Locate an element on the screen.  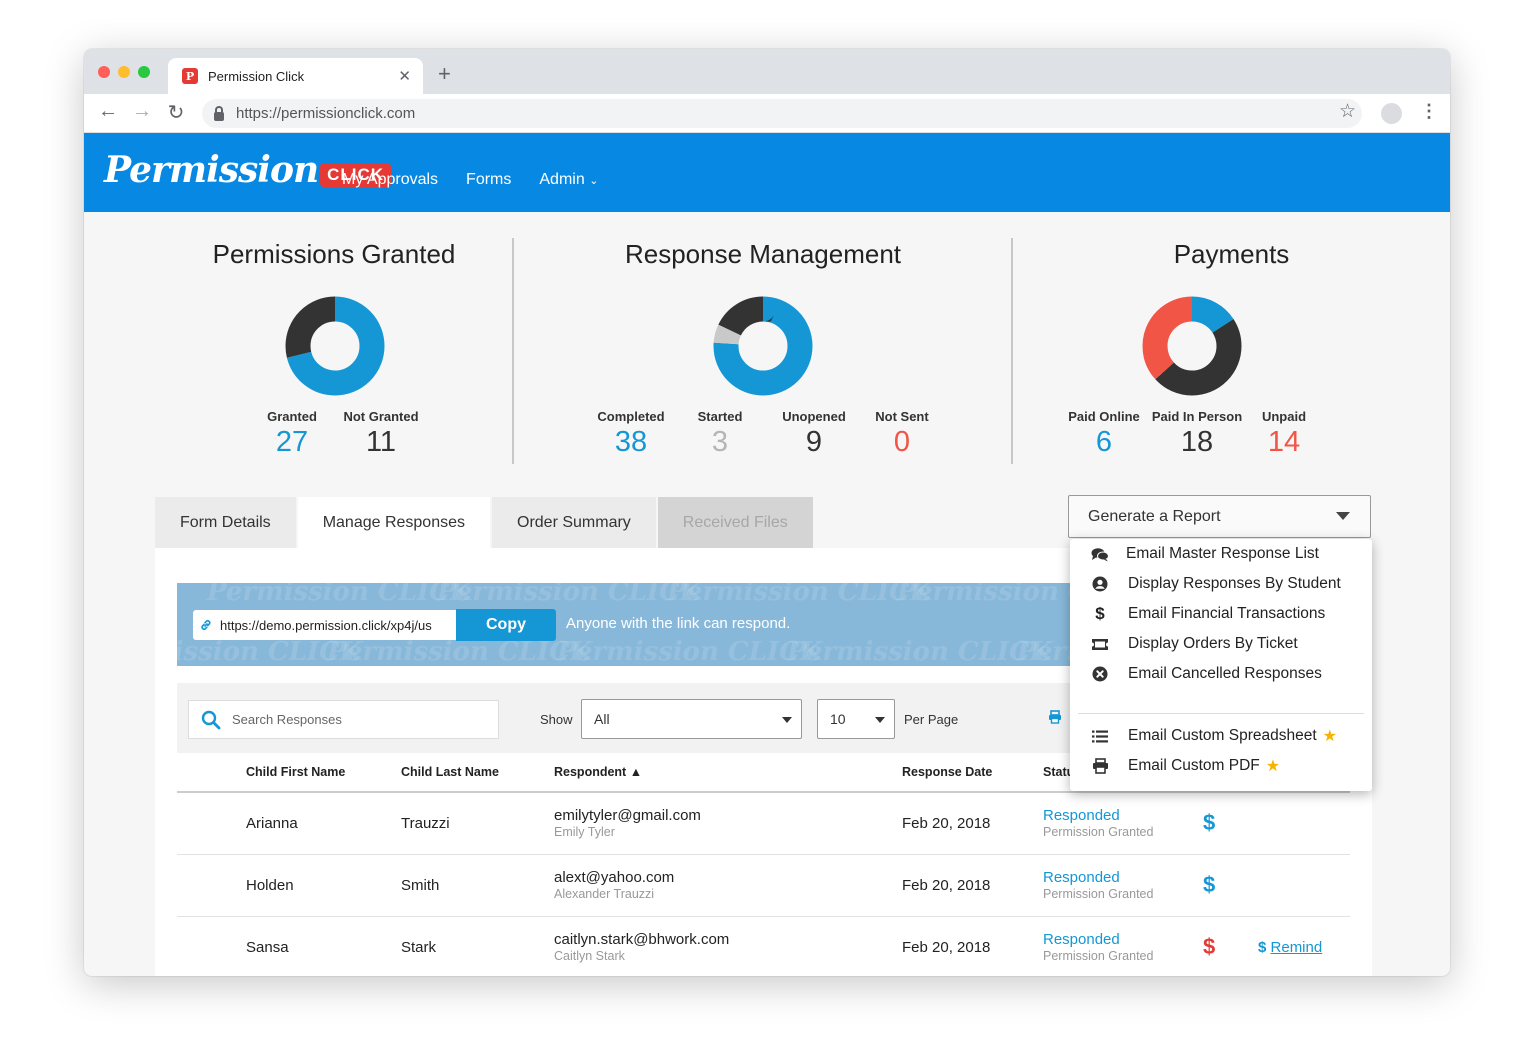
show-label: Show is located at coordinates (556, 719).